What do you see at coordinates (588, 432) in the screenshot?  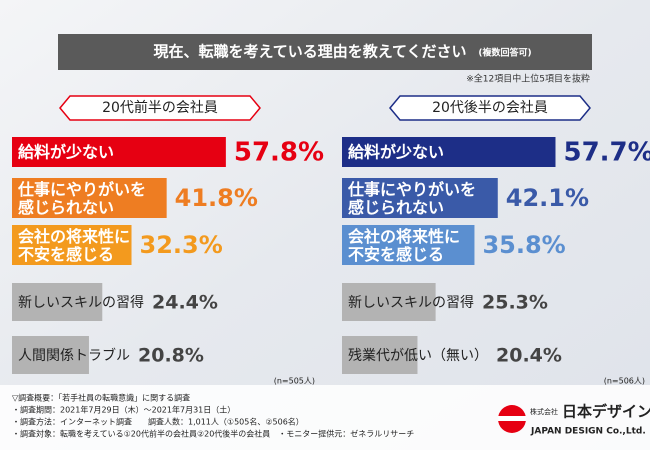 I see `logo-sub: JAPAN DESIGN Co.,Ltd.` at bounding box center [588, 432].